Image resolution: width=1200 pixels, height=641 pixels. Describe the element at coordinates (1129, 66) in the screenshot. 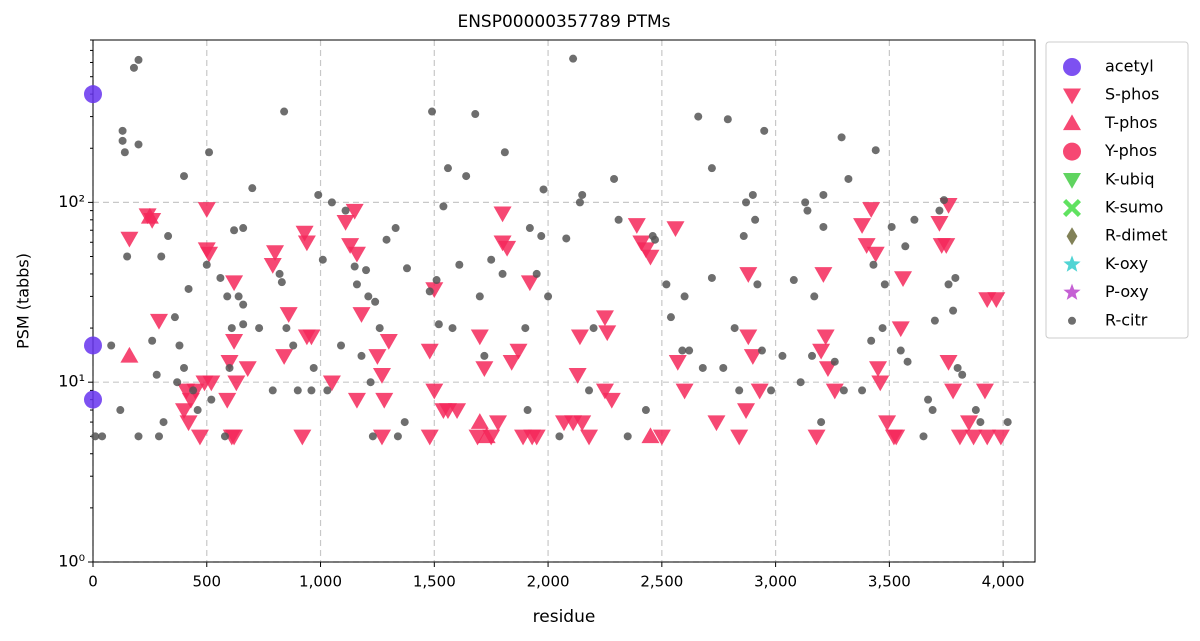

I see `legend-label: acetyl` at that location.